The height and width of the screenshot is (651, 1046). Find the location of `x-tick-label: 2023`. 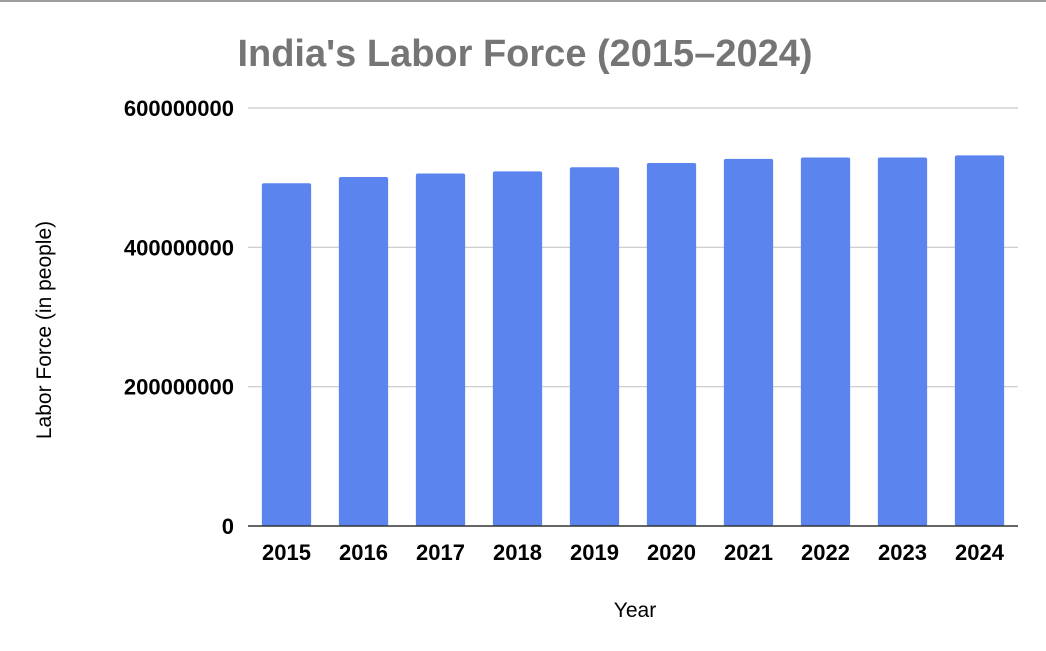

x-tick-label: 2023 is located at coordinates (902, 552).